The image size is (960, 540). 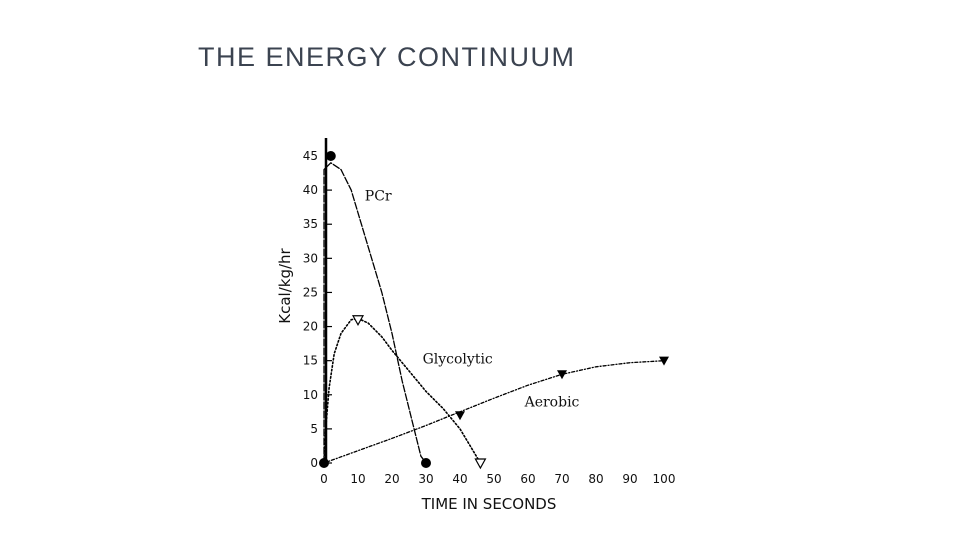 What do you see at coordinates (314, 429) in the screenshot?
I see `y-tick-label: 5` at bounding box center [314, 429].